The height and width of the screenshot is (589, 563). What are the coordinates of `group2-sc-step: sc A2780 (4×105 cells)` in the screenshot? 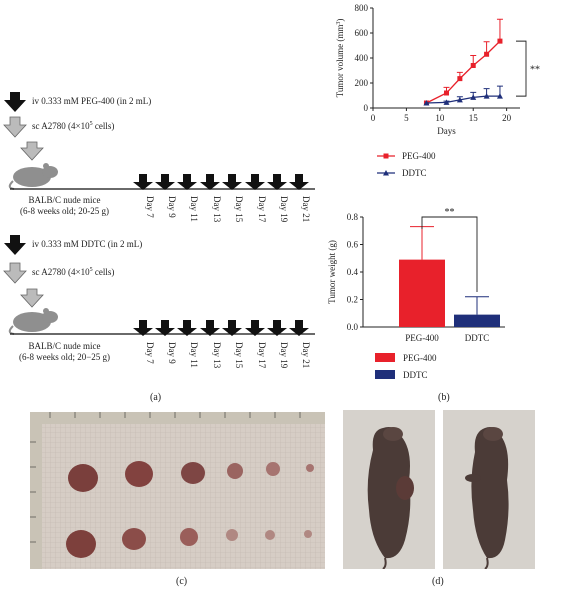 It's located at (73, 272).